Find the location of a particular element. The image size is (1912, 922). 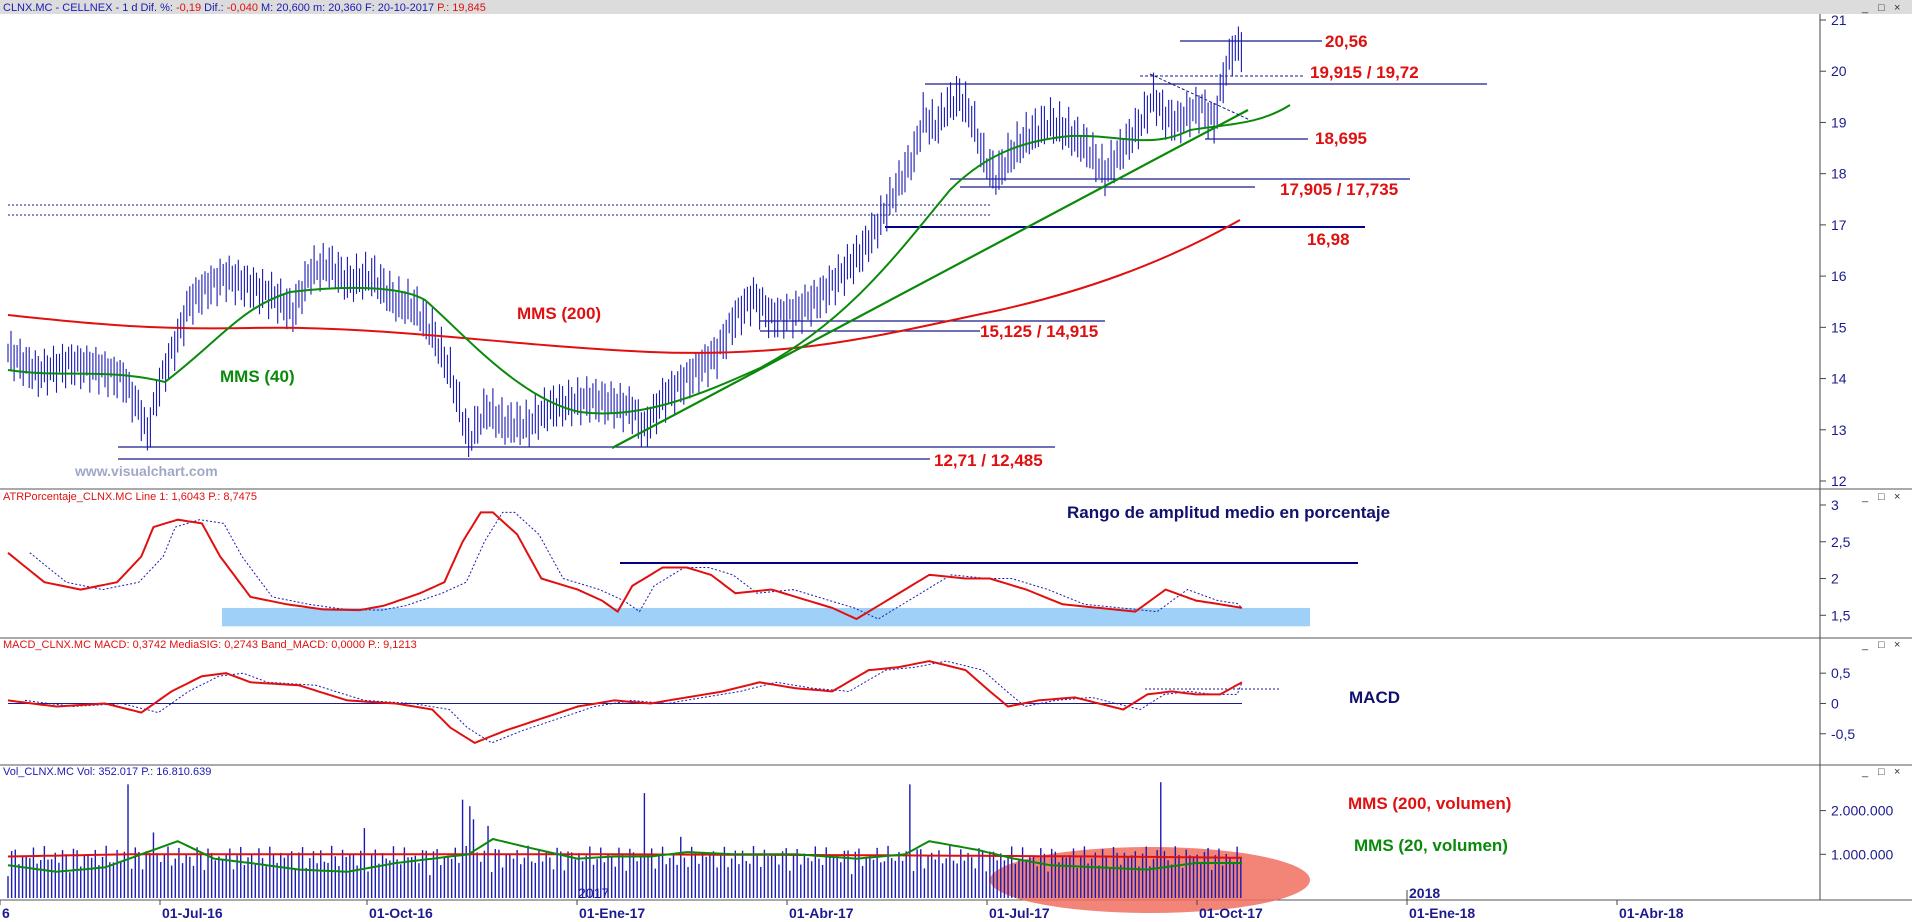

volume-header: Vol_CLNX.MC Vol: 352.017 P.: 16.810.639 is located at coordinates (107, 772).